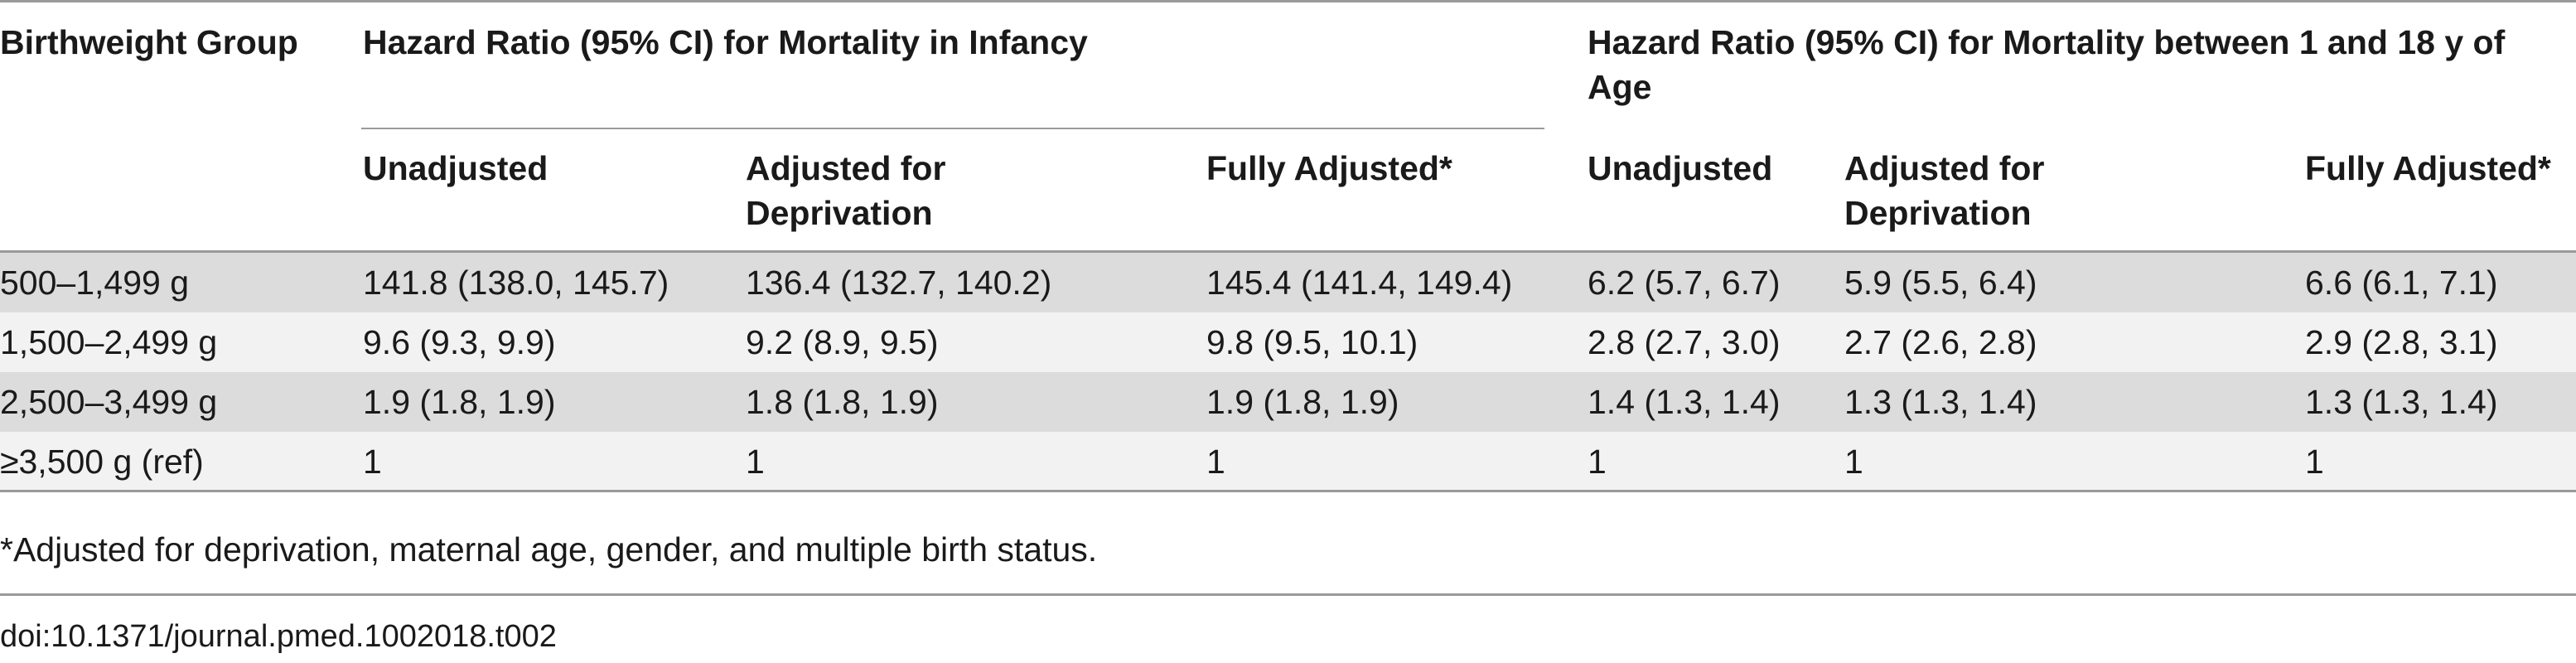 This screenshot has height=663, width=2576. I want to click on cell-birthweight: ≥3,500 g (ref), so click(102, 462).